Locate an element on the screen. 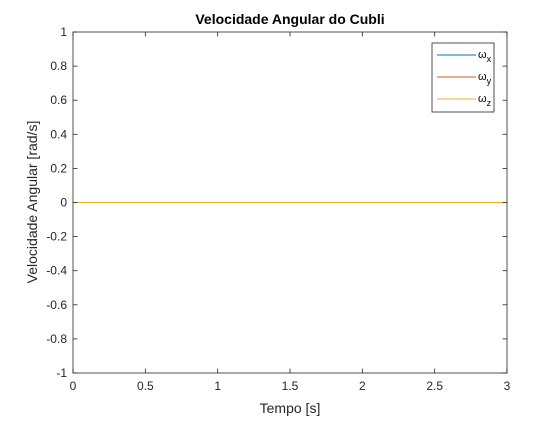 The image size is (560, 425). y-axis-label: Velocidade Angular [rad/s] is located at coordinates (32, 202).